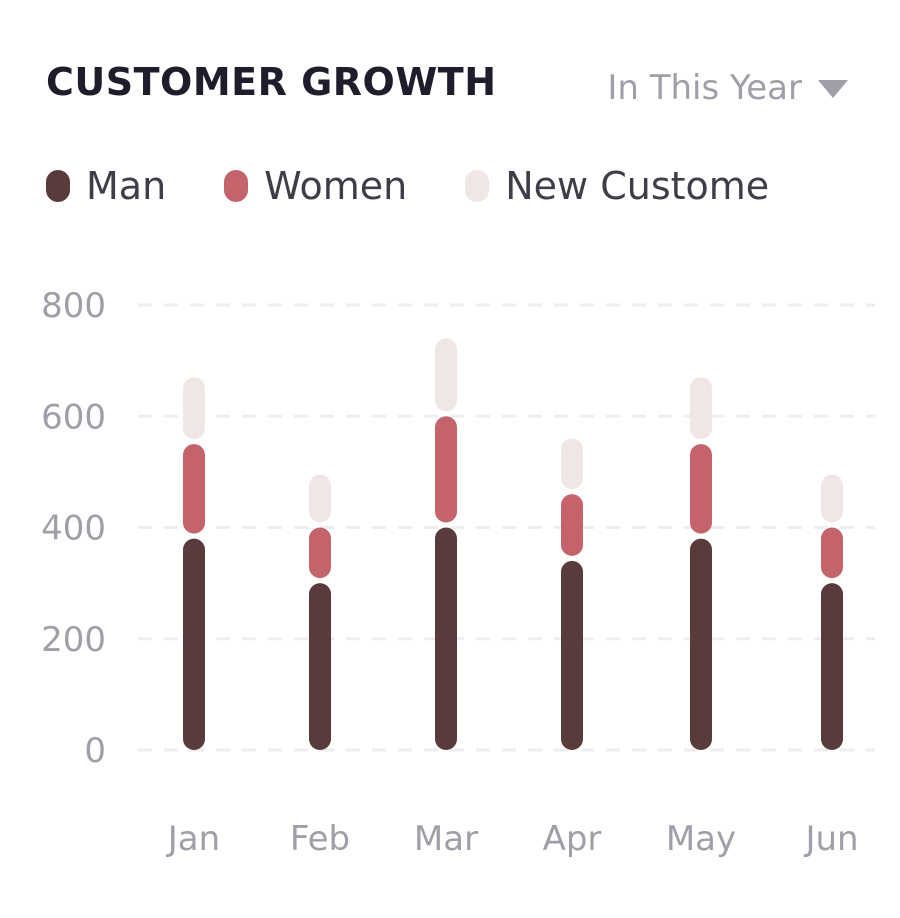  I want to click on period-dropdown-label: In This Year, so click(704, 88).